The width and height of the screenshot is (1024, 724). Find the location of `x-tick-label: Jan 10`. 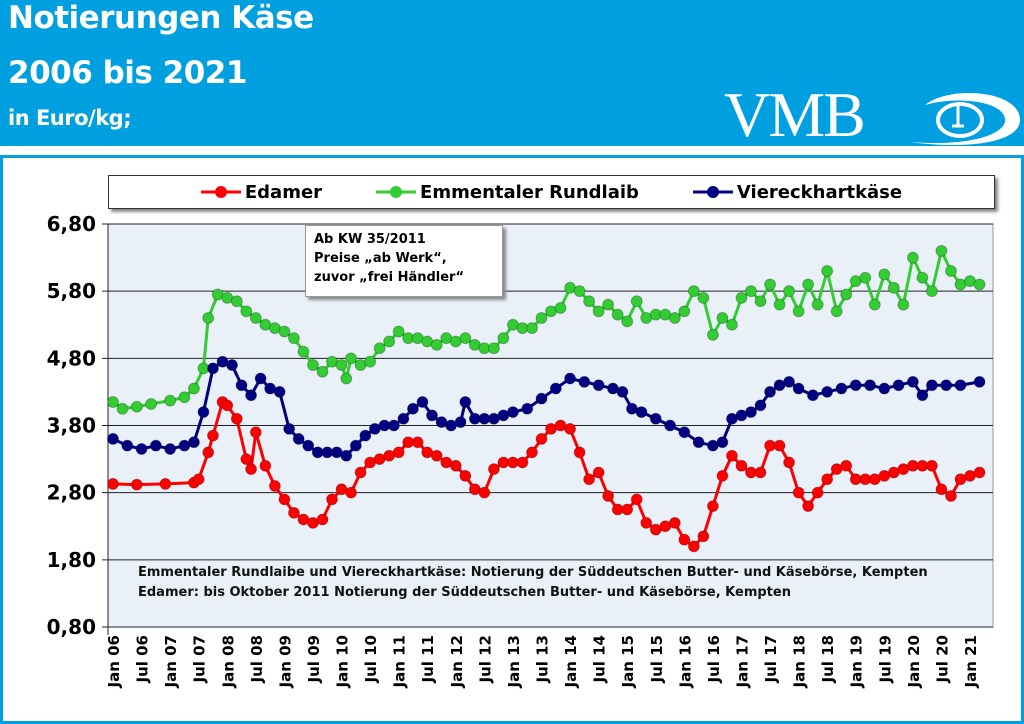

x-tick-label: Jan 10 is located at coordinates (343, 661).